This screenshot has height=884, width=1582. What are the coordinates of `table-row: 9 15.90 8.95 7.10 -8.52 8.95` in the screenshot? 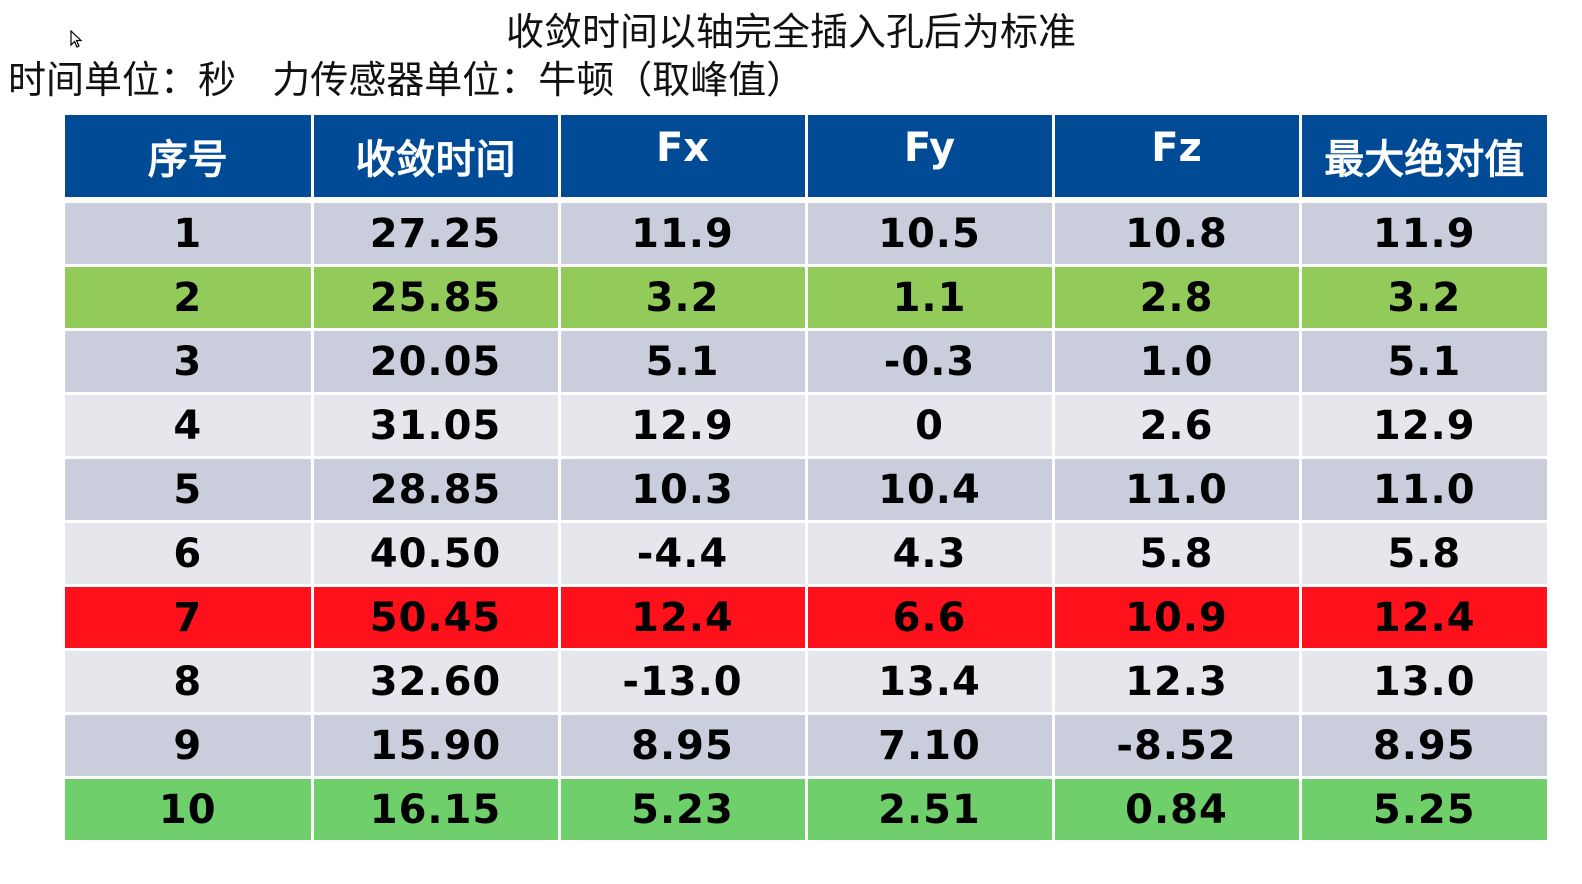 It's located at (806, 745).